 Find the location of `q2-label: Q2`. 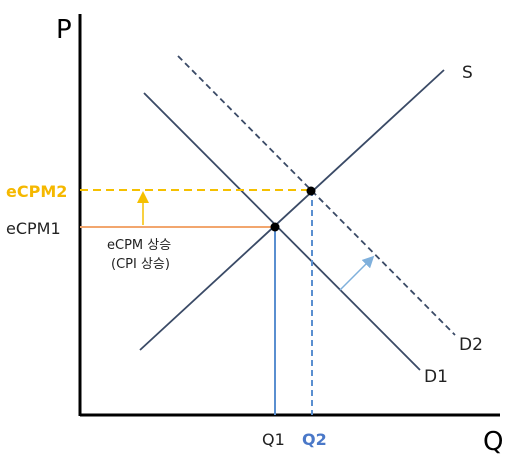

q2-label: Q2 is located at coordinates (314, 439).